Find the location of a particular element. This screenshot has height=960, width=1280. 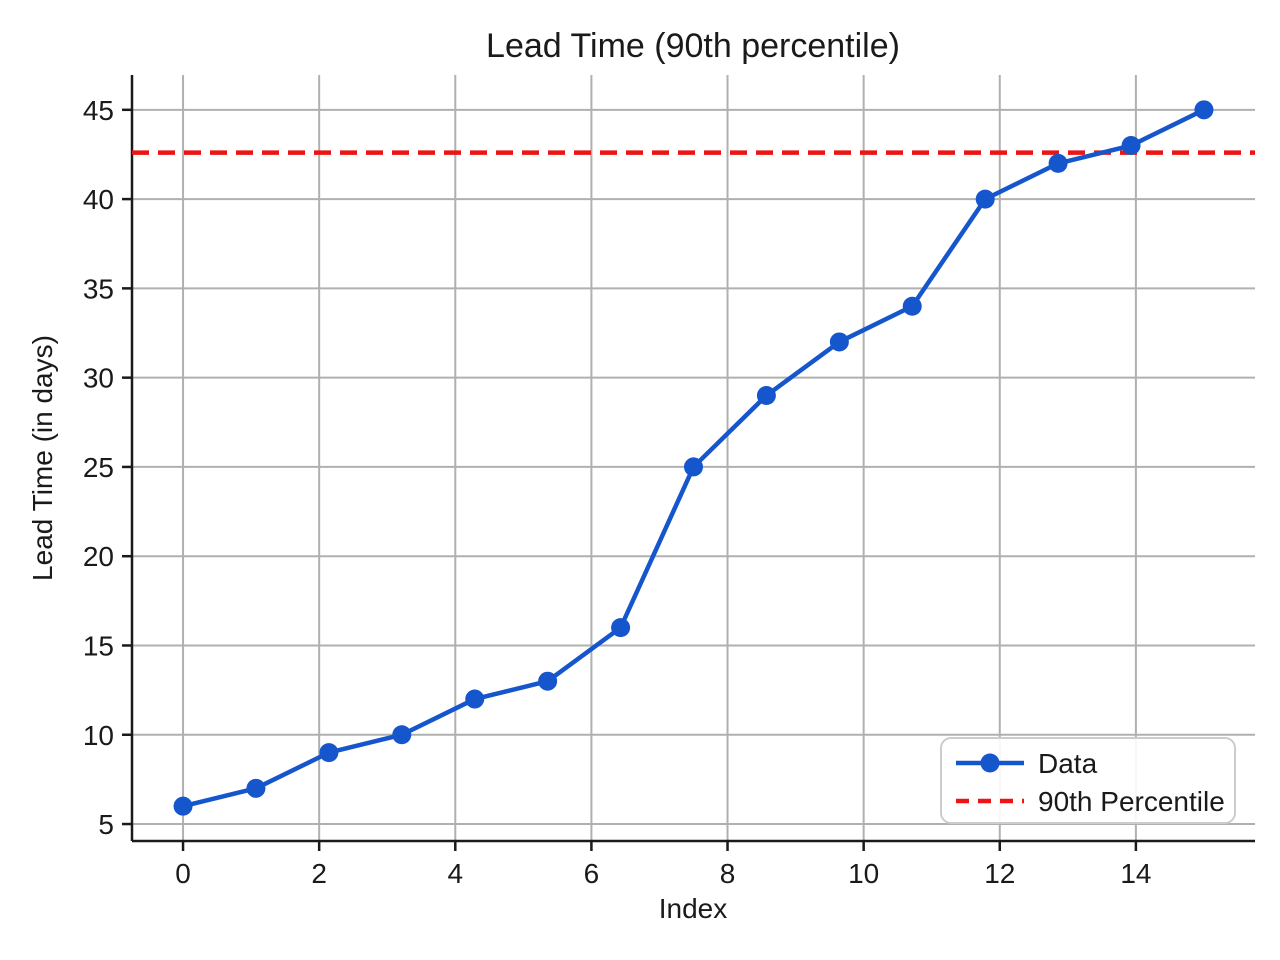

legend-box is located at coordinates (1088, 780).